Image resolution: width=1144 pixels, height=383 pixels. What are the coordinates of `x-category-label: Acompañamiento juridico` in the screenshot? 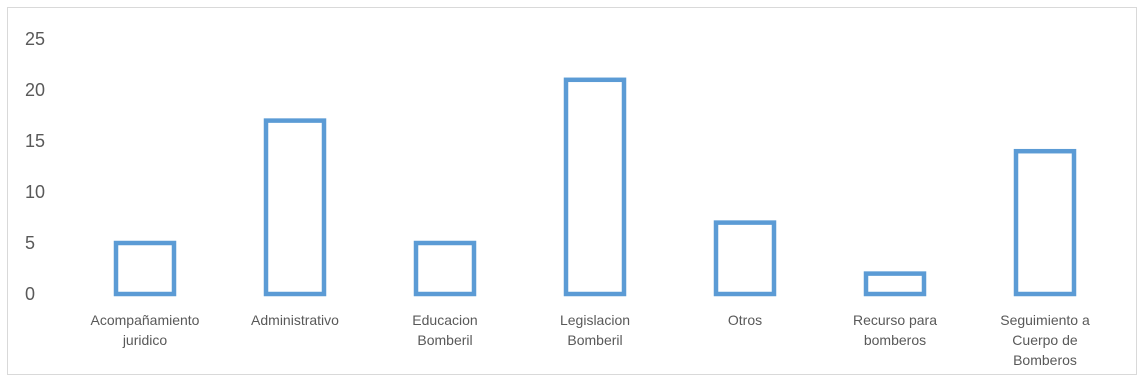 It's located at (145, 330).